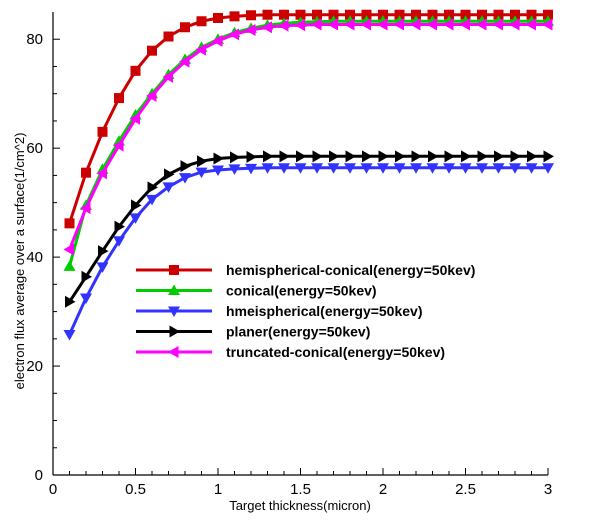  What do you see at coordinates (300, 505) in the screenshot?
I see `x-axis-title: Target thickness(micron)` at bounding box center [300, 505].